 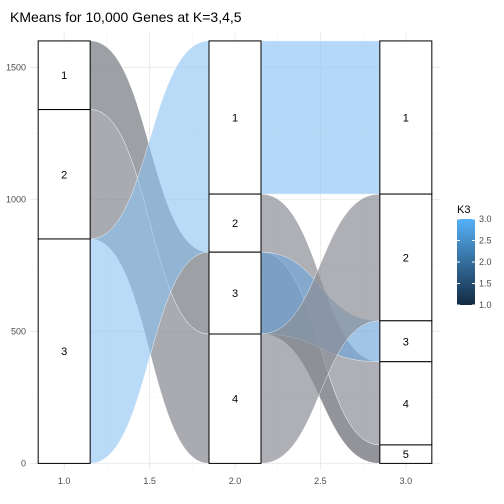 I want to click on y-axis-ticks: 0 500 1000 1500, so click(x=16, y=265).